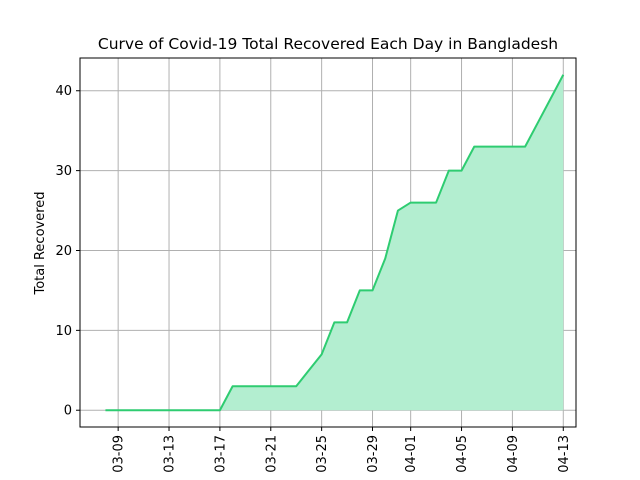  What do you see at coordinates (63, 171) in the screenshot?
I see `y-tick-label: 30` at bounding box center [63, 171].